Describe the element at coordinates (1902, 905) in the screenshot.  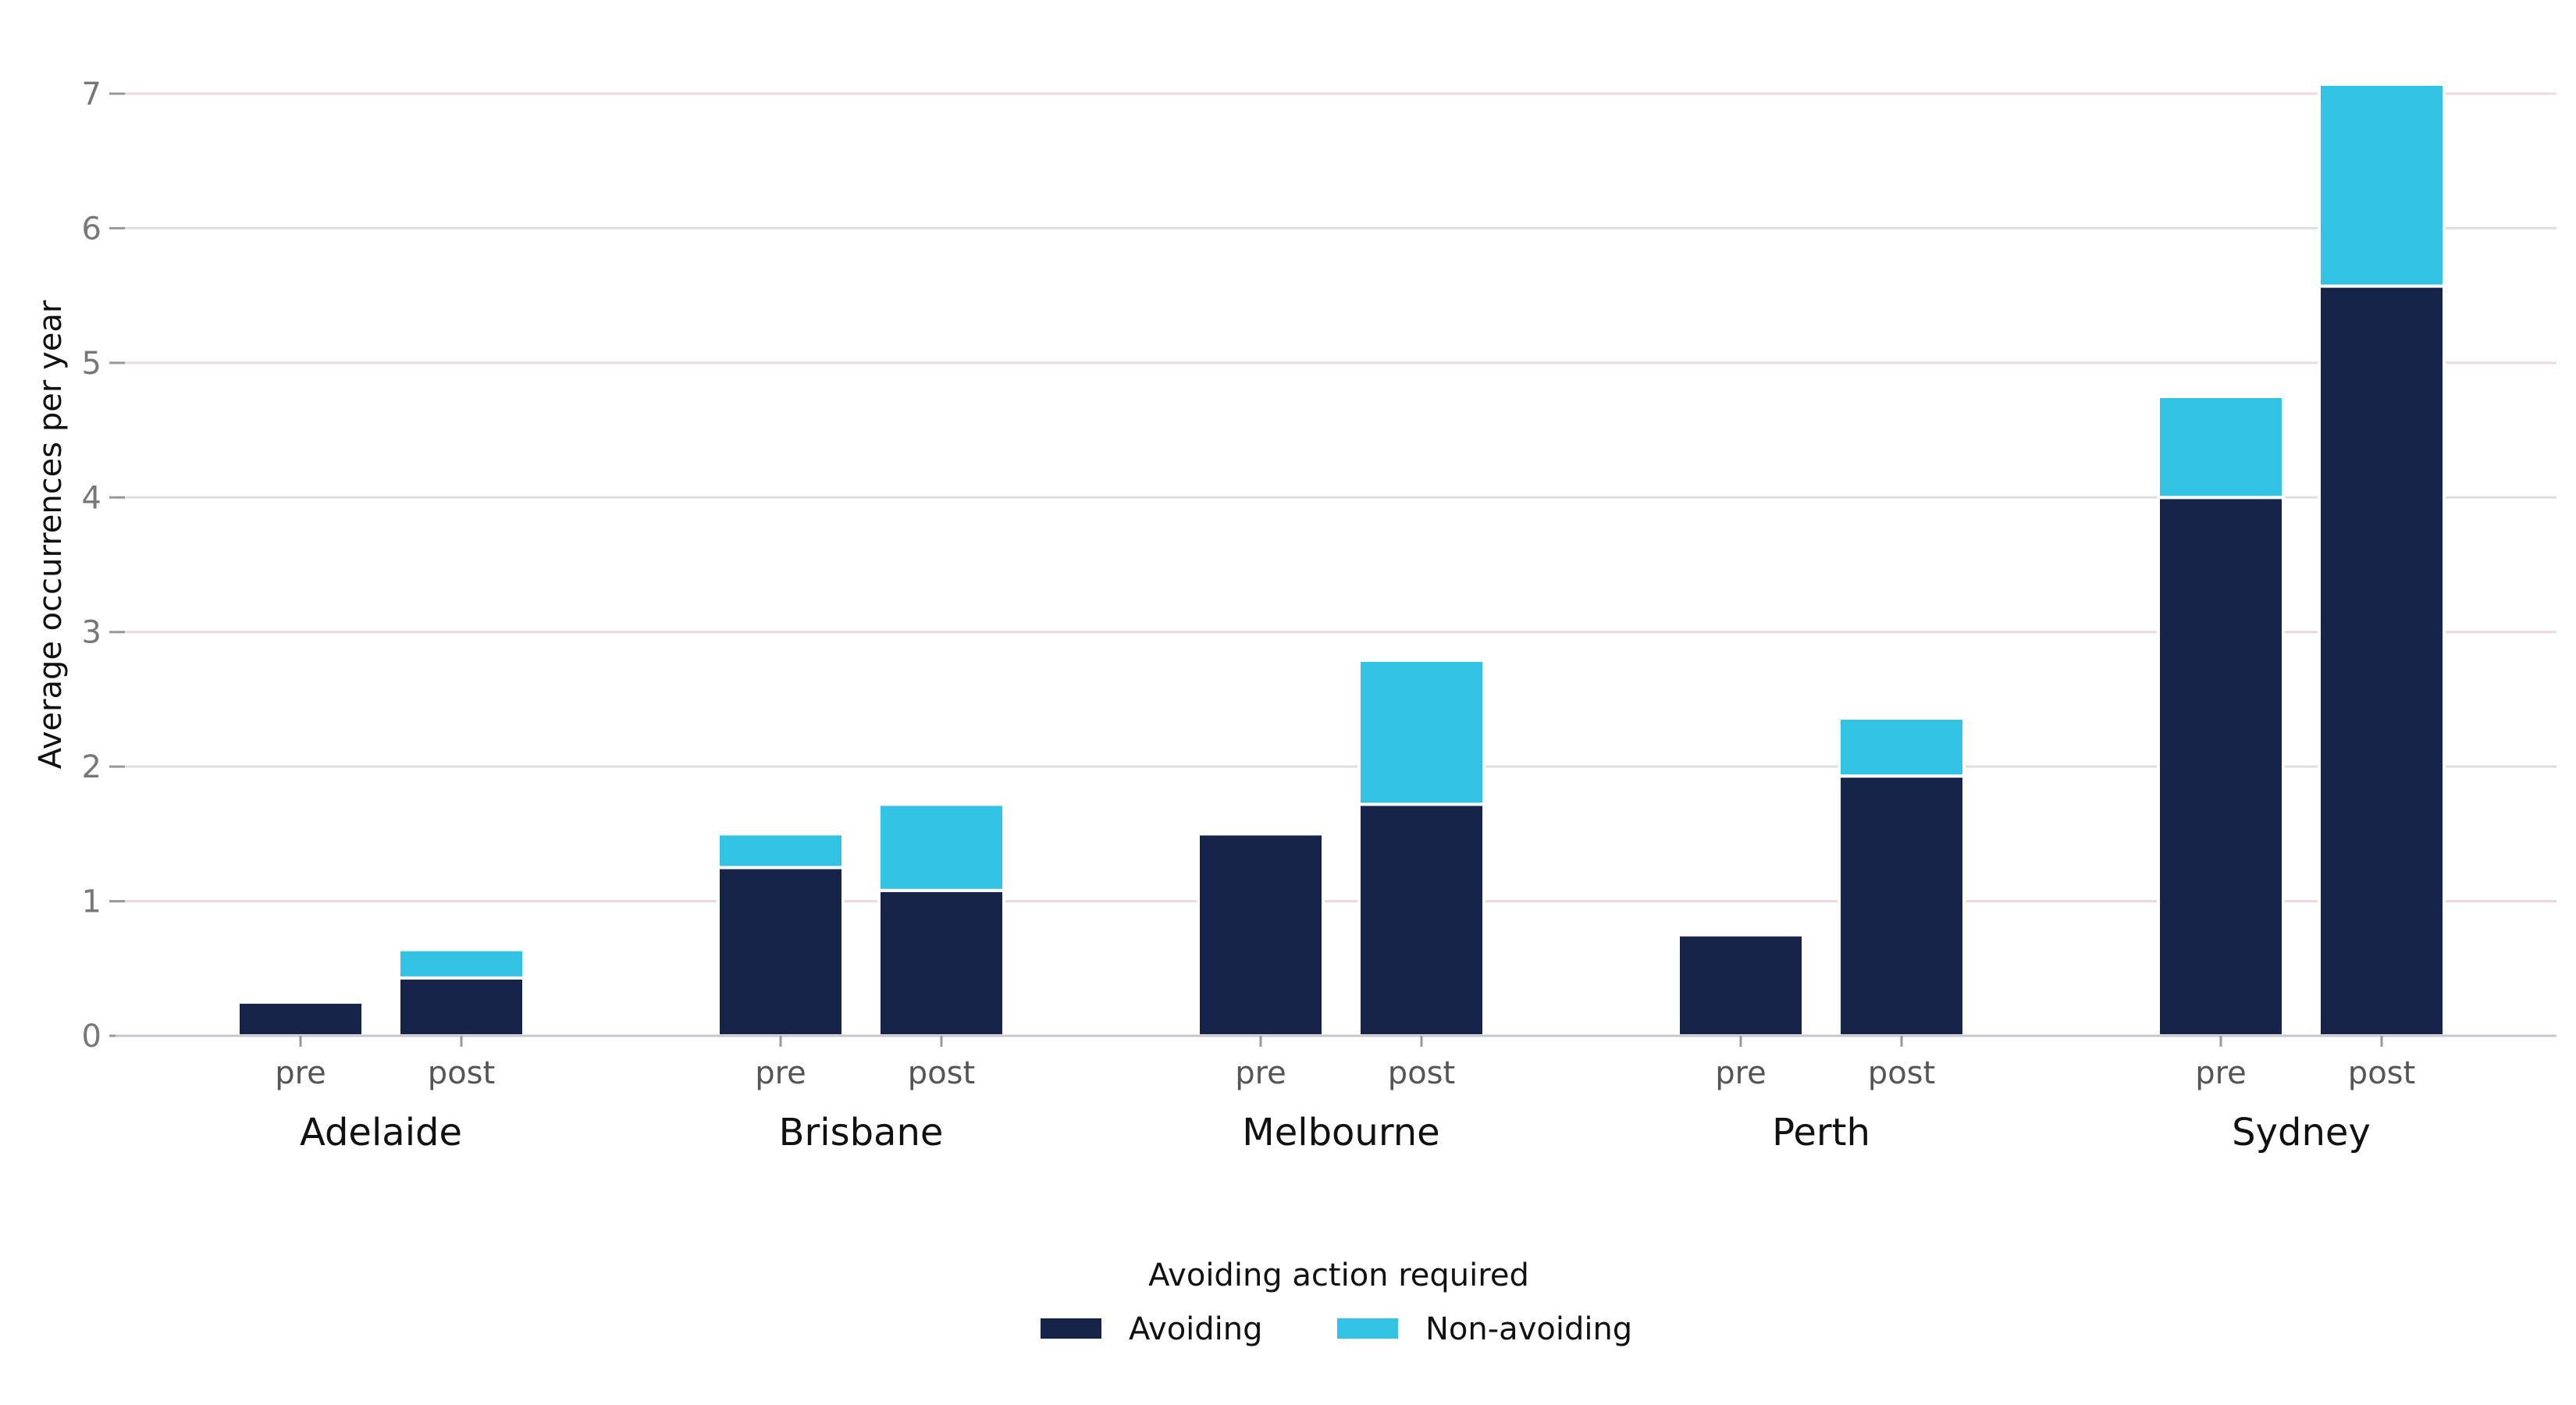
I see `bar-perth-post-avoiding` at that location.